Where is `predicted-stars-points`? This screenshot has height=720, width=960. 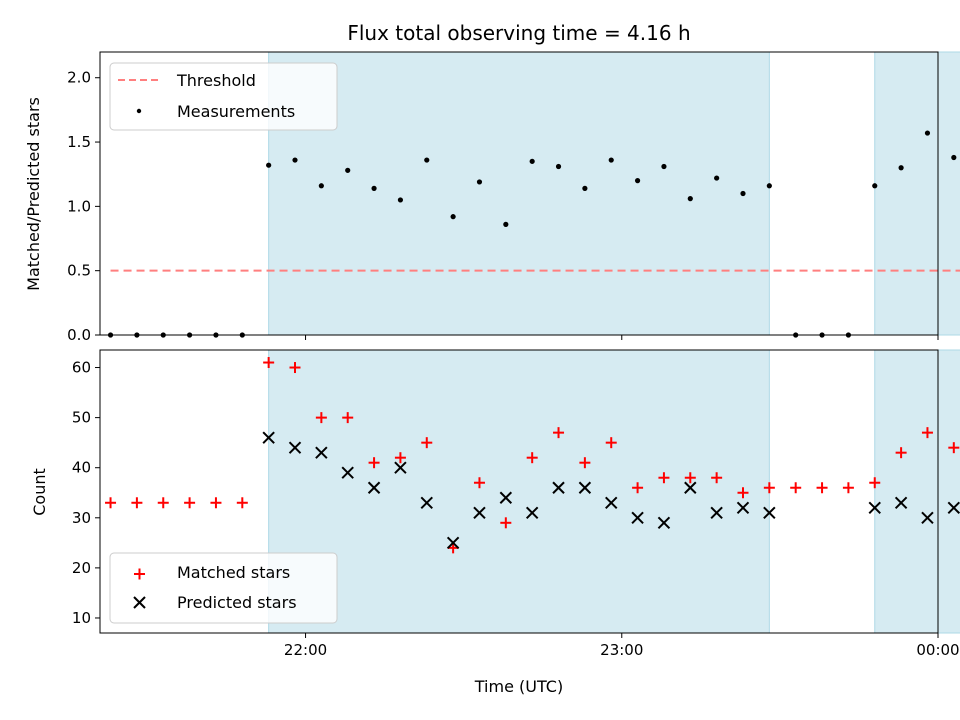 predicted-stars-points is located at coordinates (611, 490).